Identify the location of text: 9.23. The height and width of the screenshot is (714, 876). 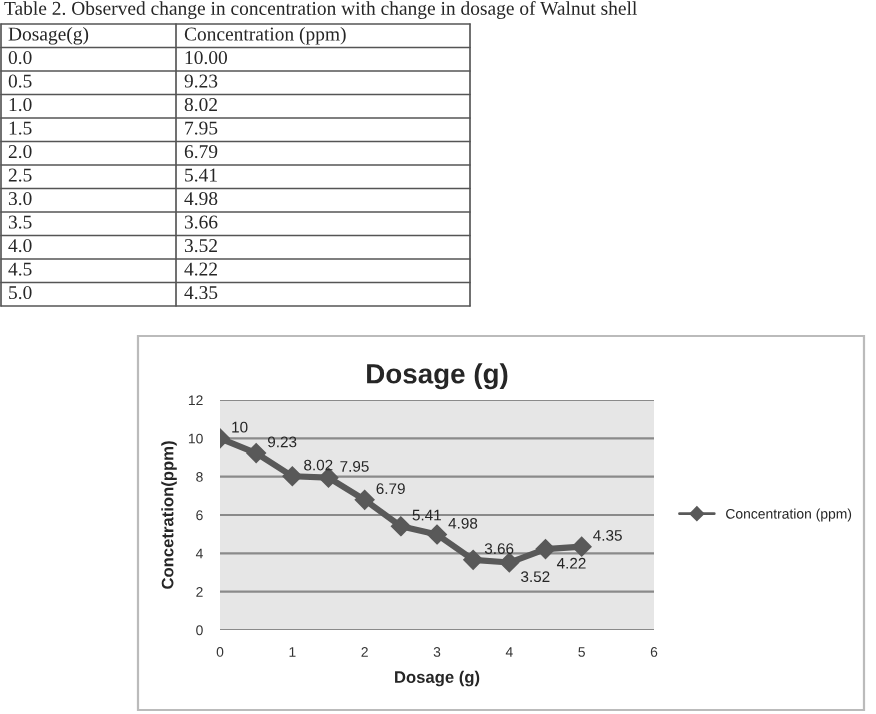
(201, 81).